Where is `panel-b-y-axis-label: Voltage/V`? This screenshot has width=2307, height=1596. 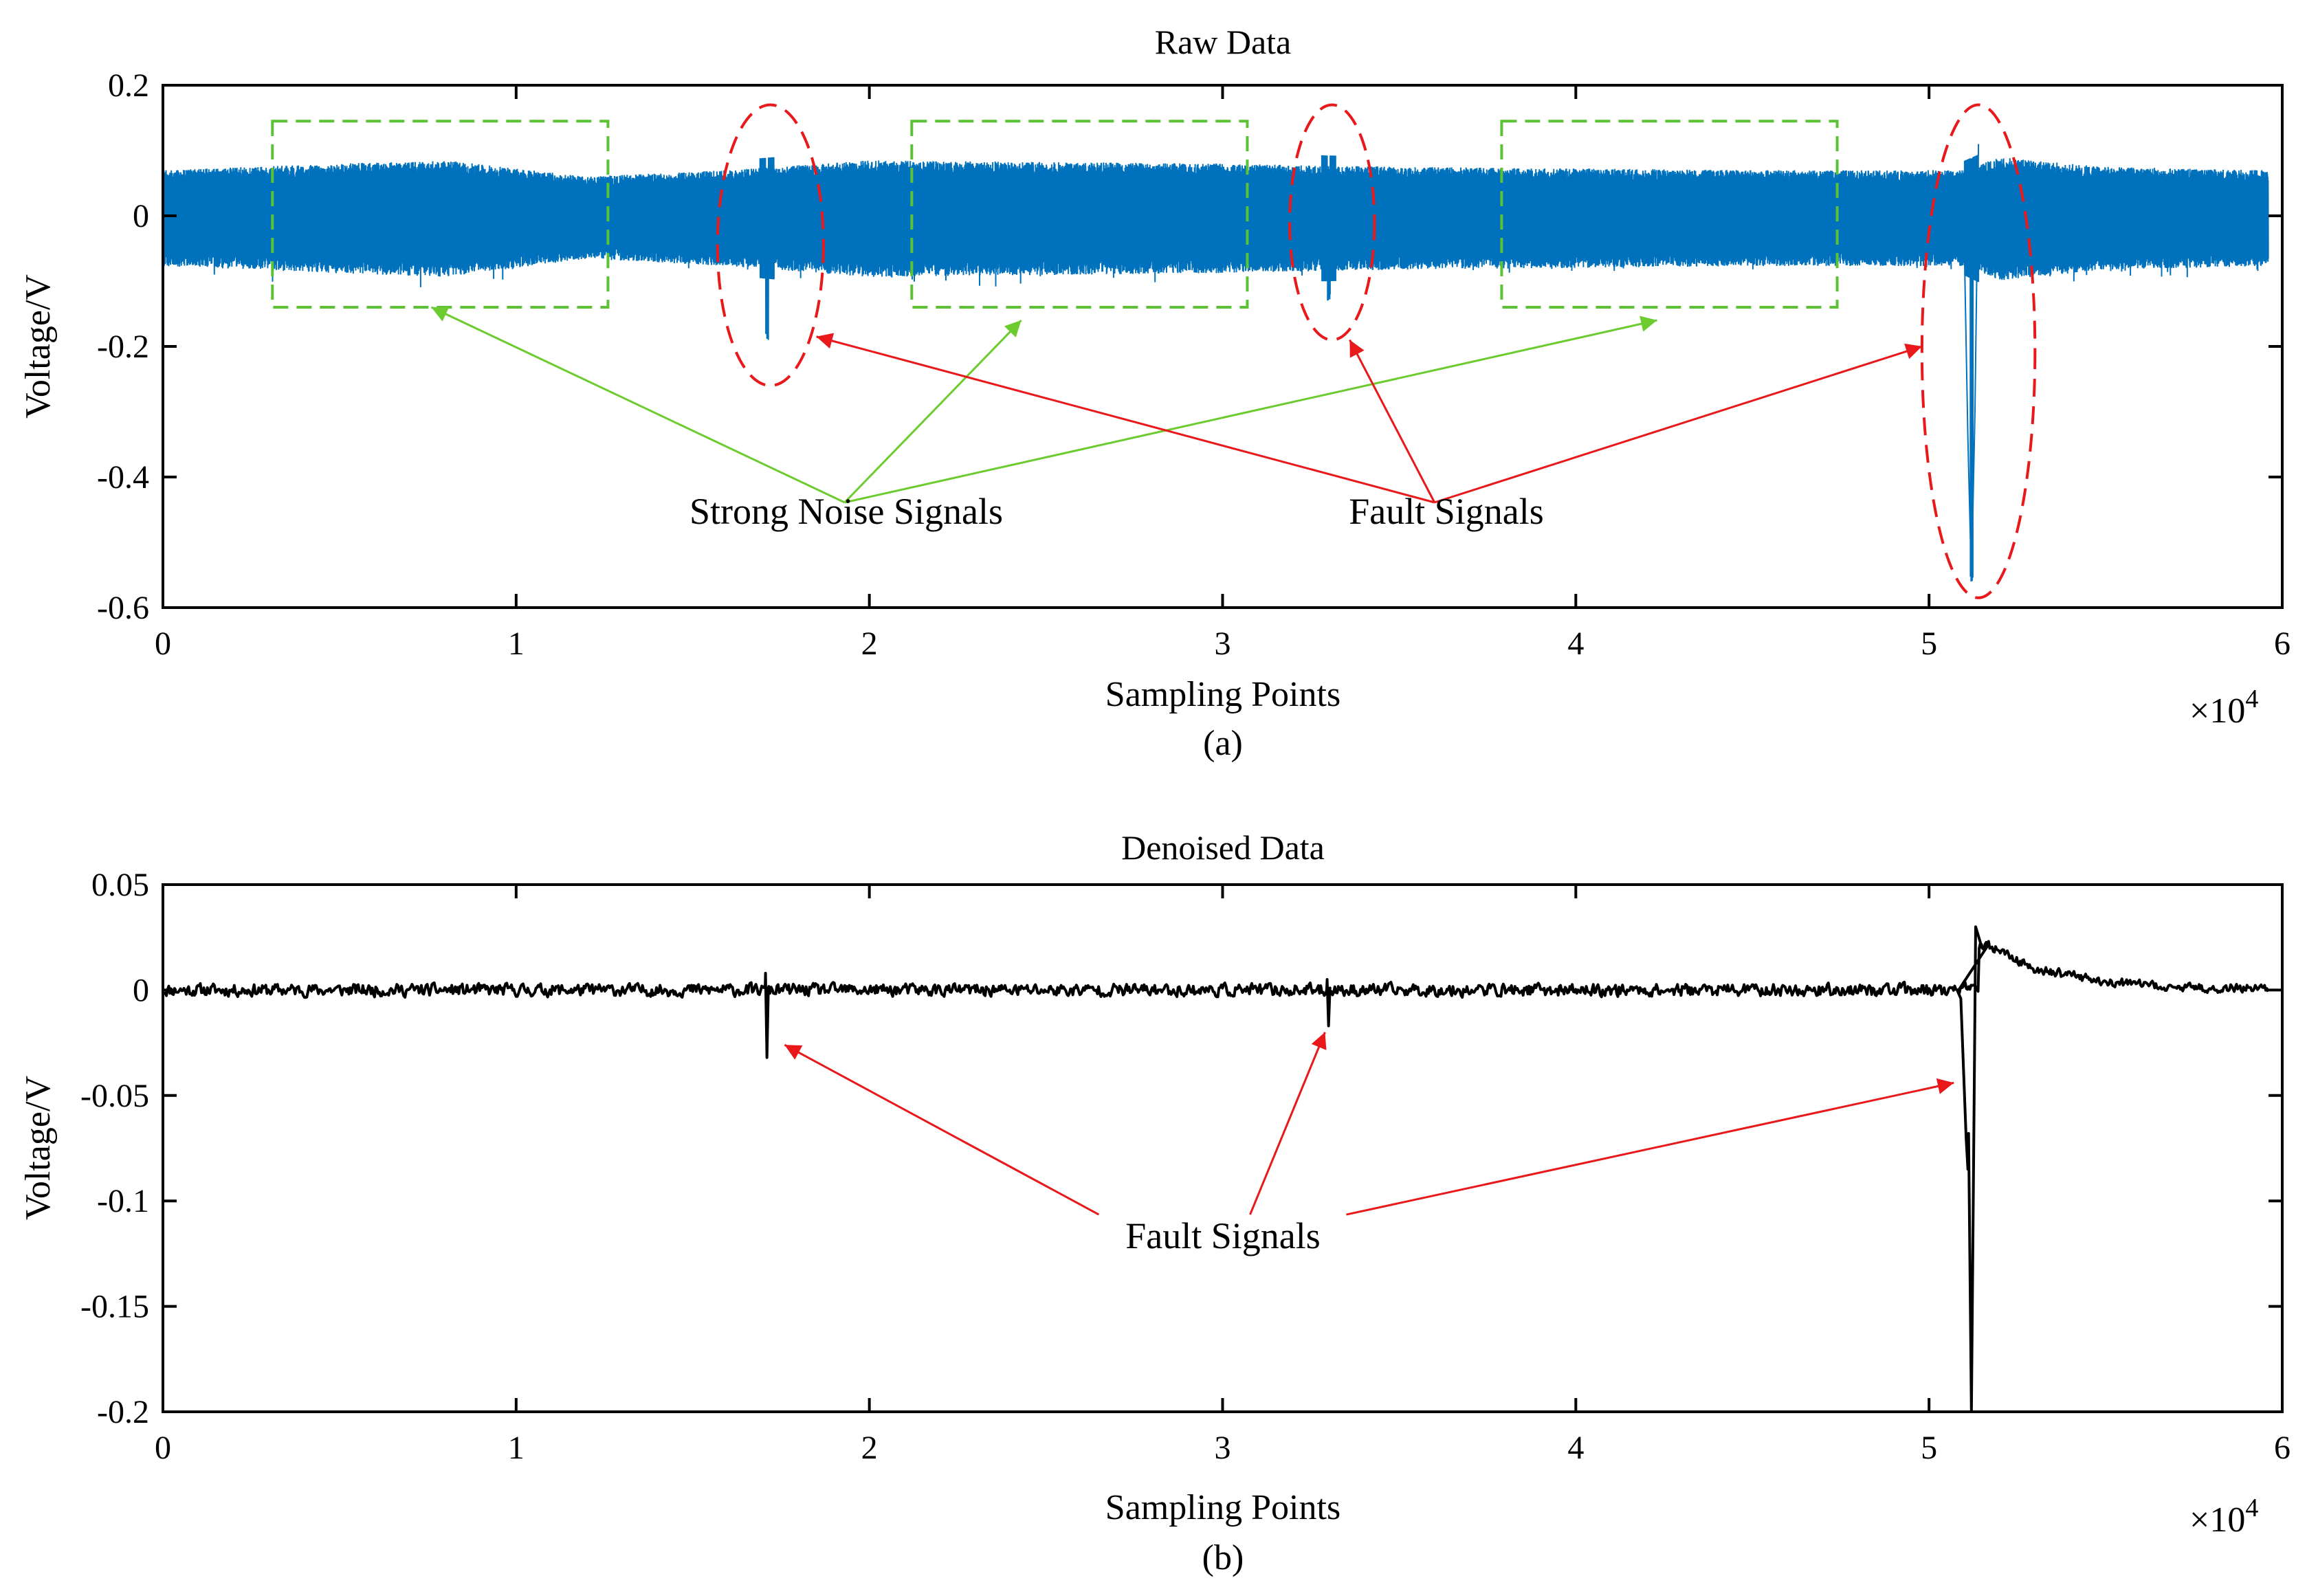 panel-b-y-axis-label: Voltage/V is located at coordinates (38, 1148).